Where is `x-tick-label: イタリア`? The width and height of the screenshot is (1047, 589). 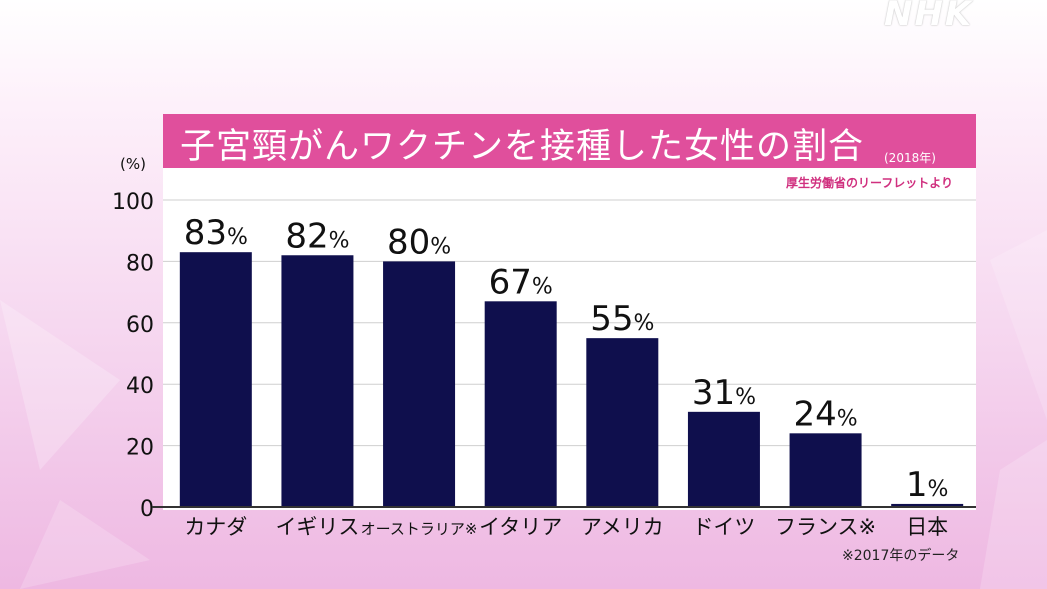
x-tick-label: イタリア is located at coordinates (520, 527).